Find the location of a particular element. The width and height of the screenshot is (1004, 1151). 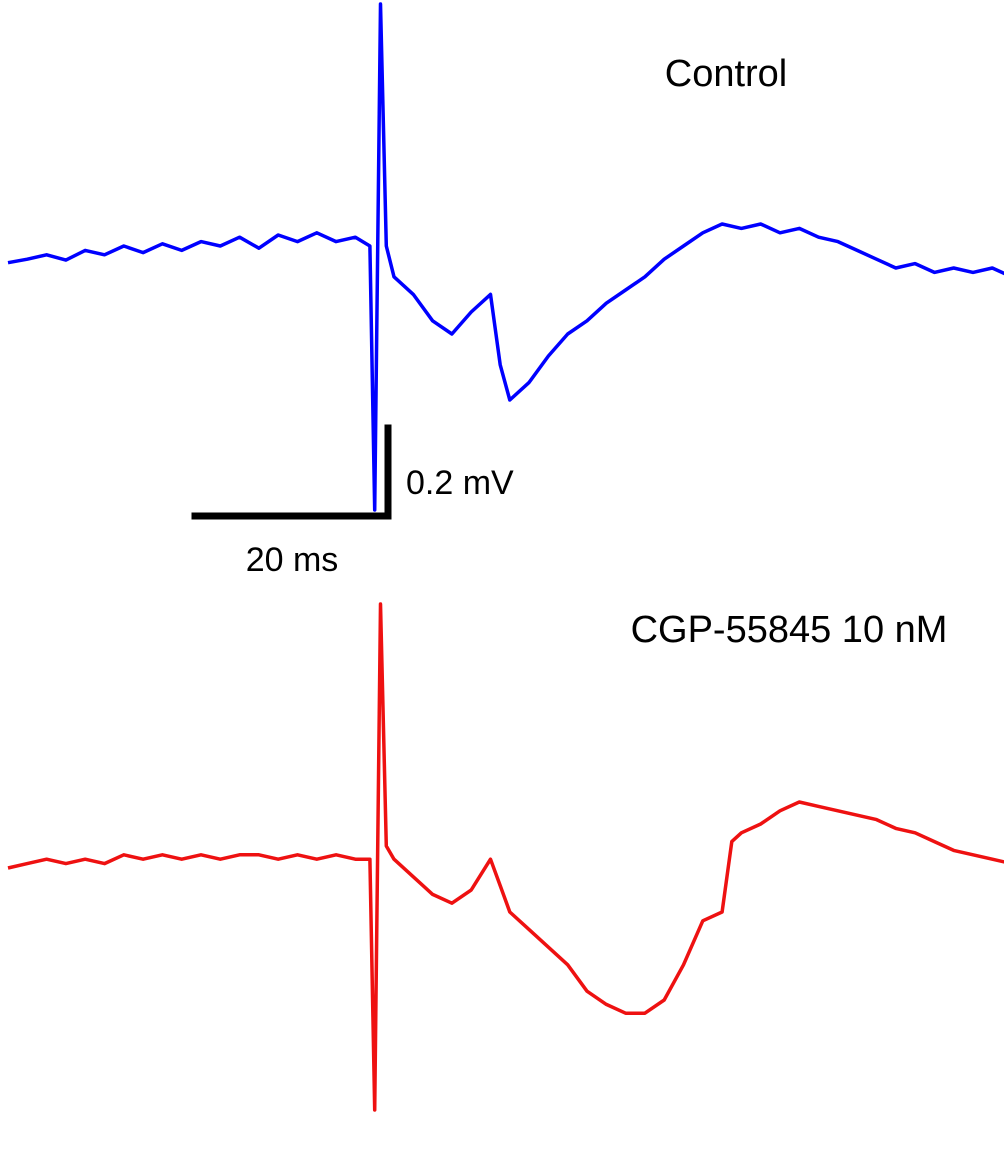

cgp-title: CGP-55845 10 nM is located at coordinates (789, 630).